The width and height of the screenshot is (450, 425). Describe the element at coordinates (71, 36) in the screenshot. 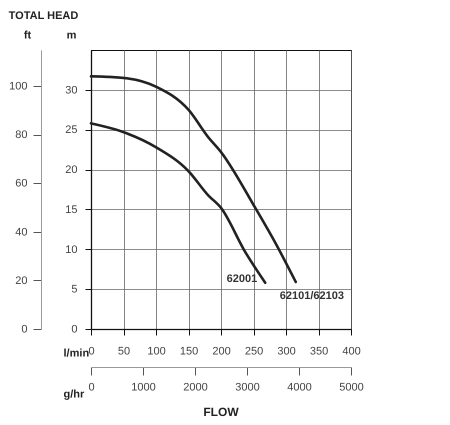

I see `y-axis-title: m` at that location.